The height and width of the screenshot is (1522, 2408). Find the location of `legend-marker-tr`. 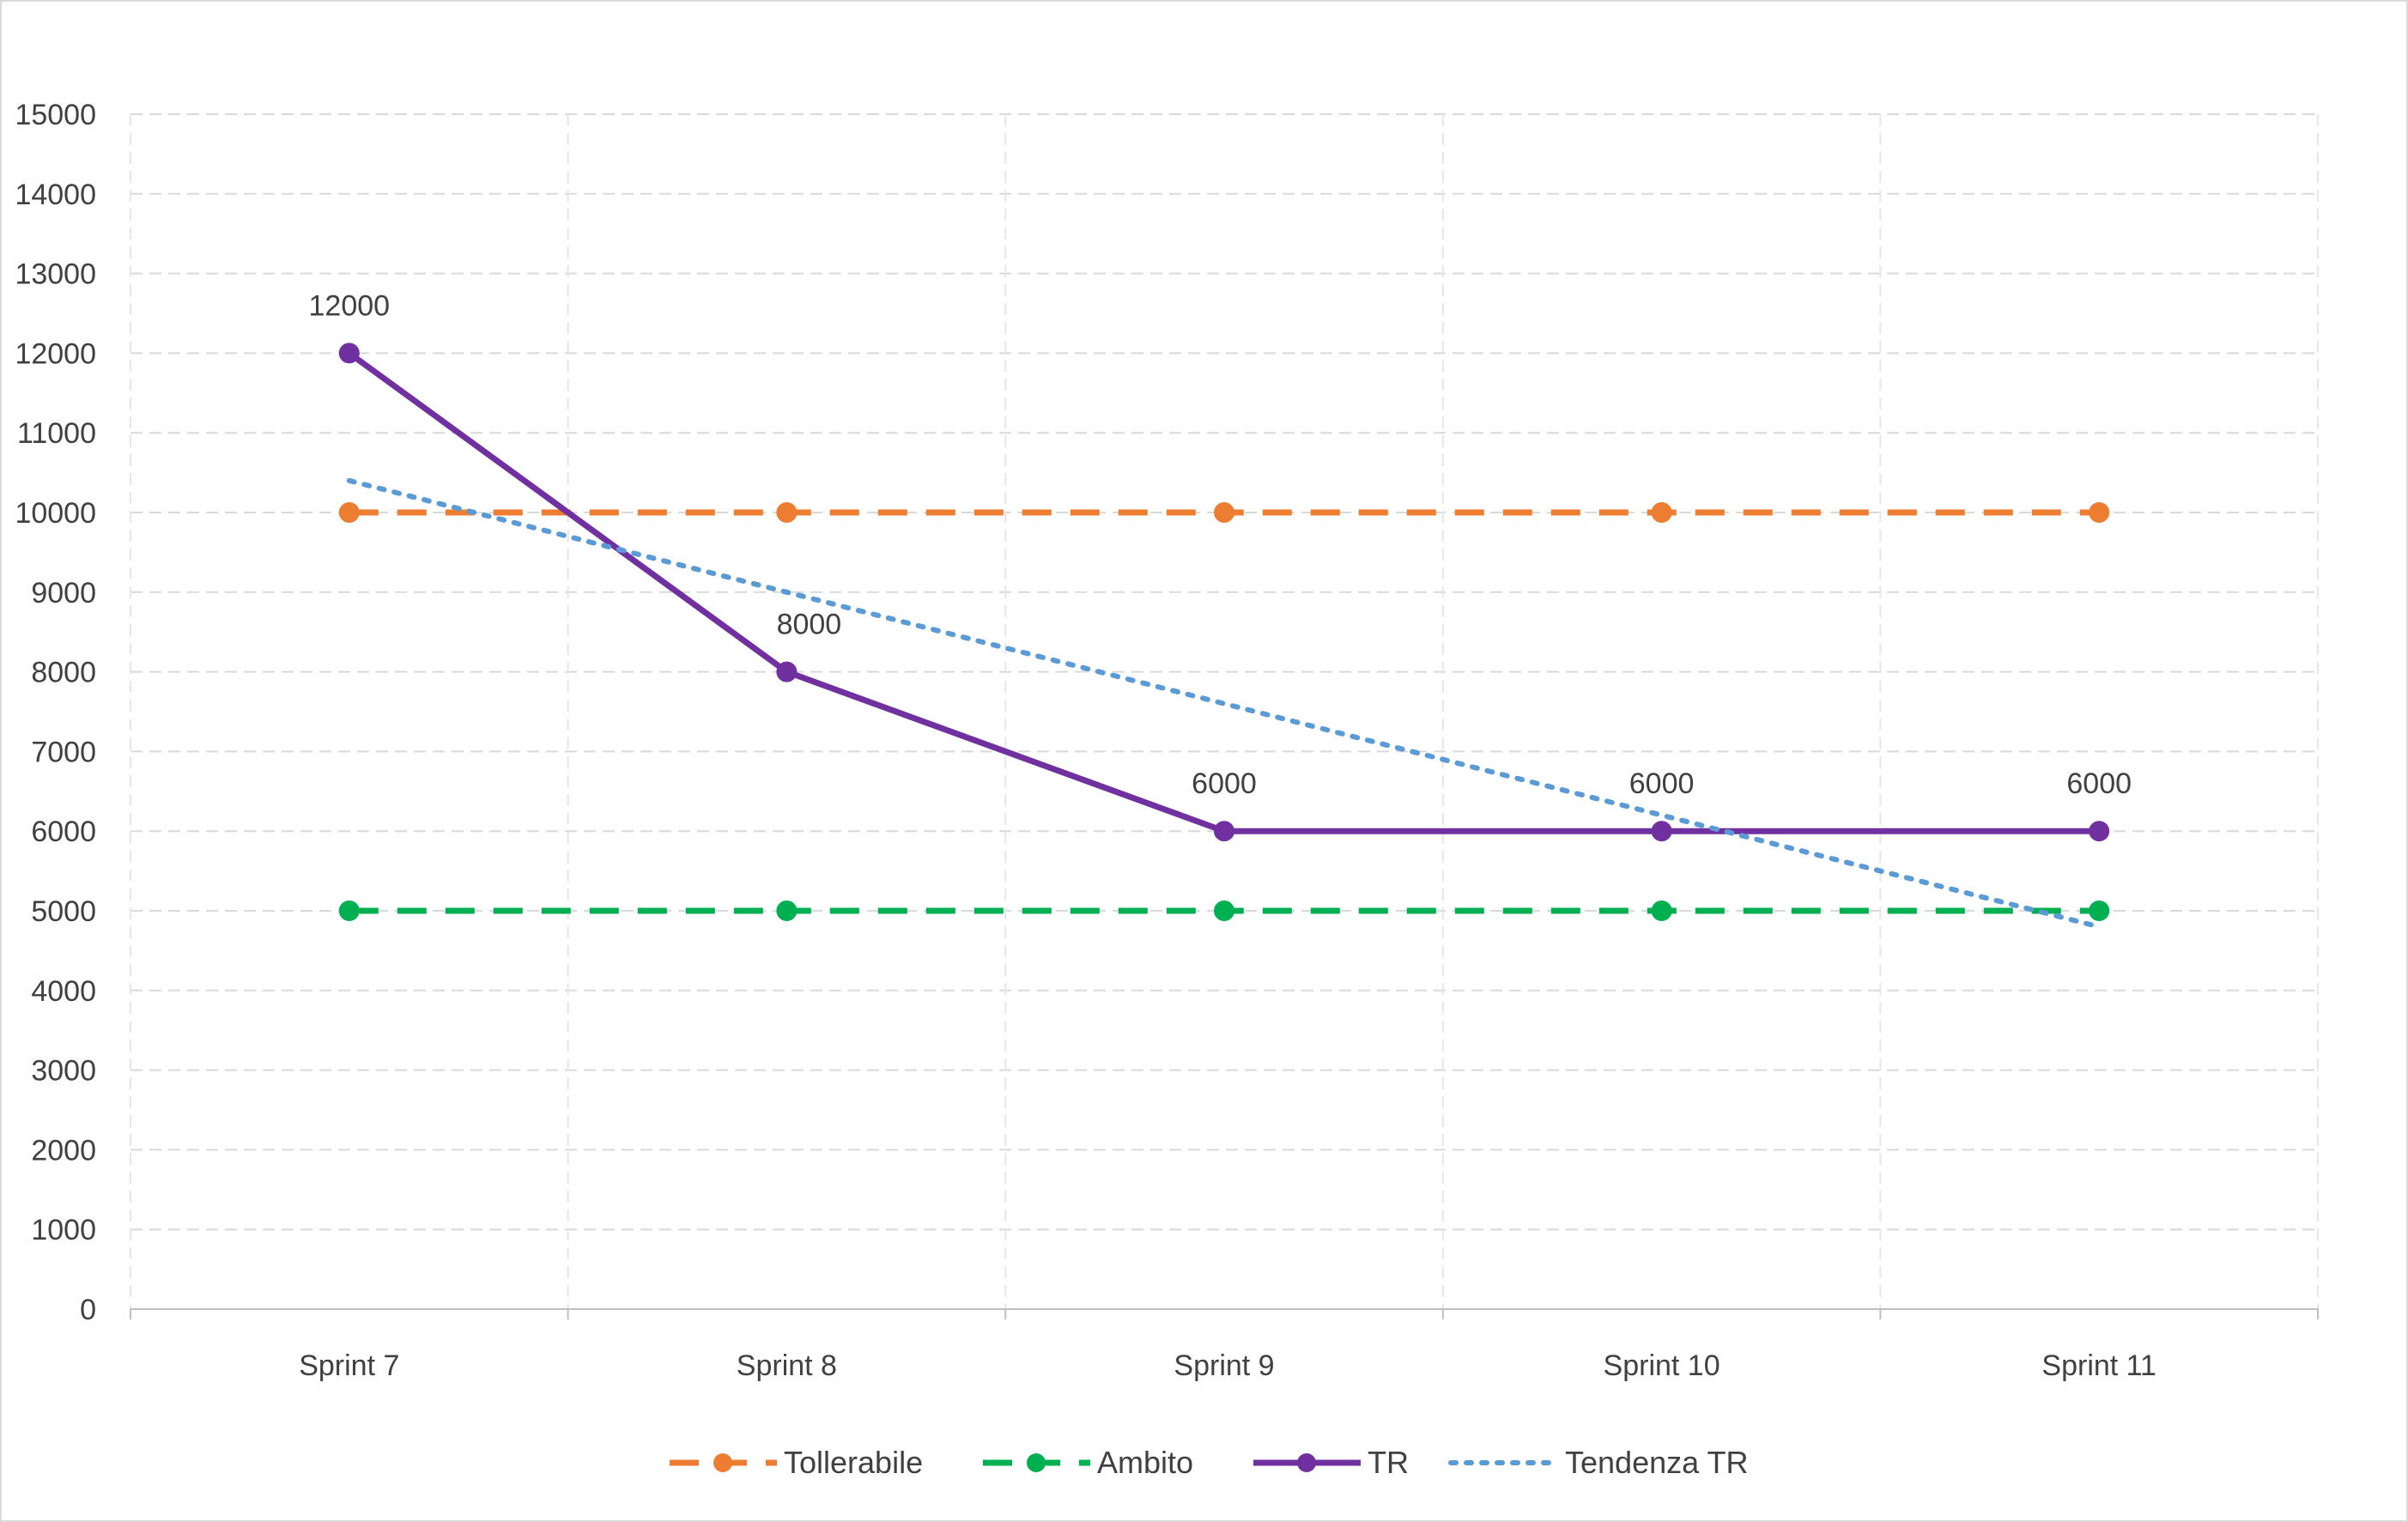

legend-marker-tr is located at coordinates (1306, 1462).